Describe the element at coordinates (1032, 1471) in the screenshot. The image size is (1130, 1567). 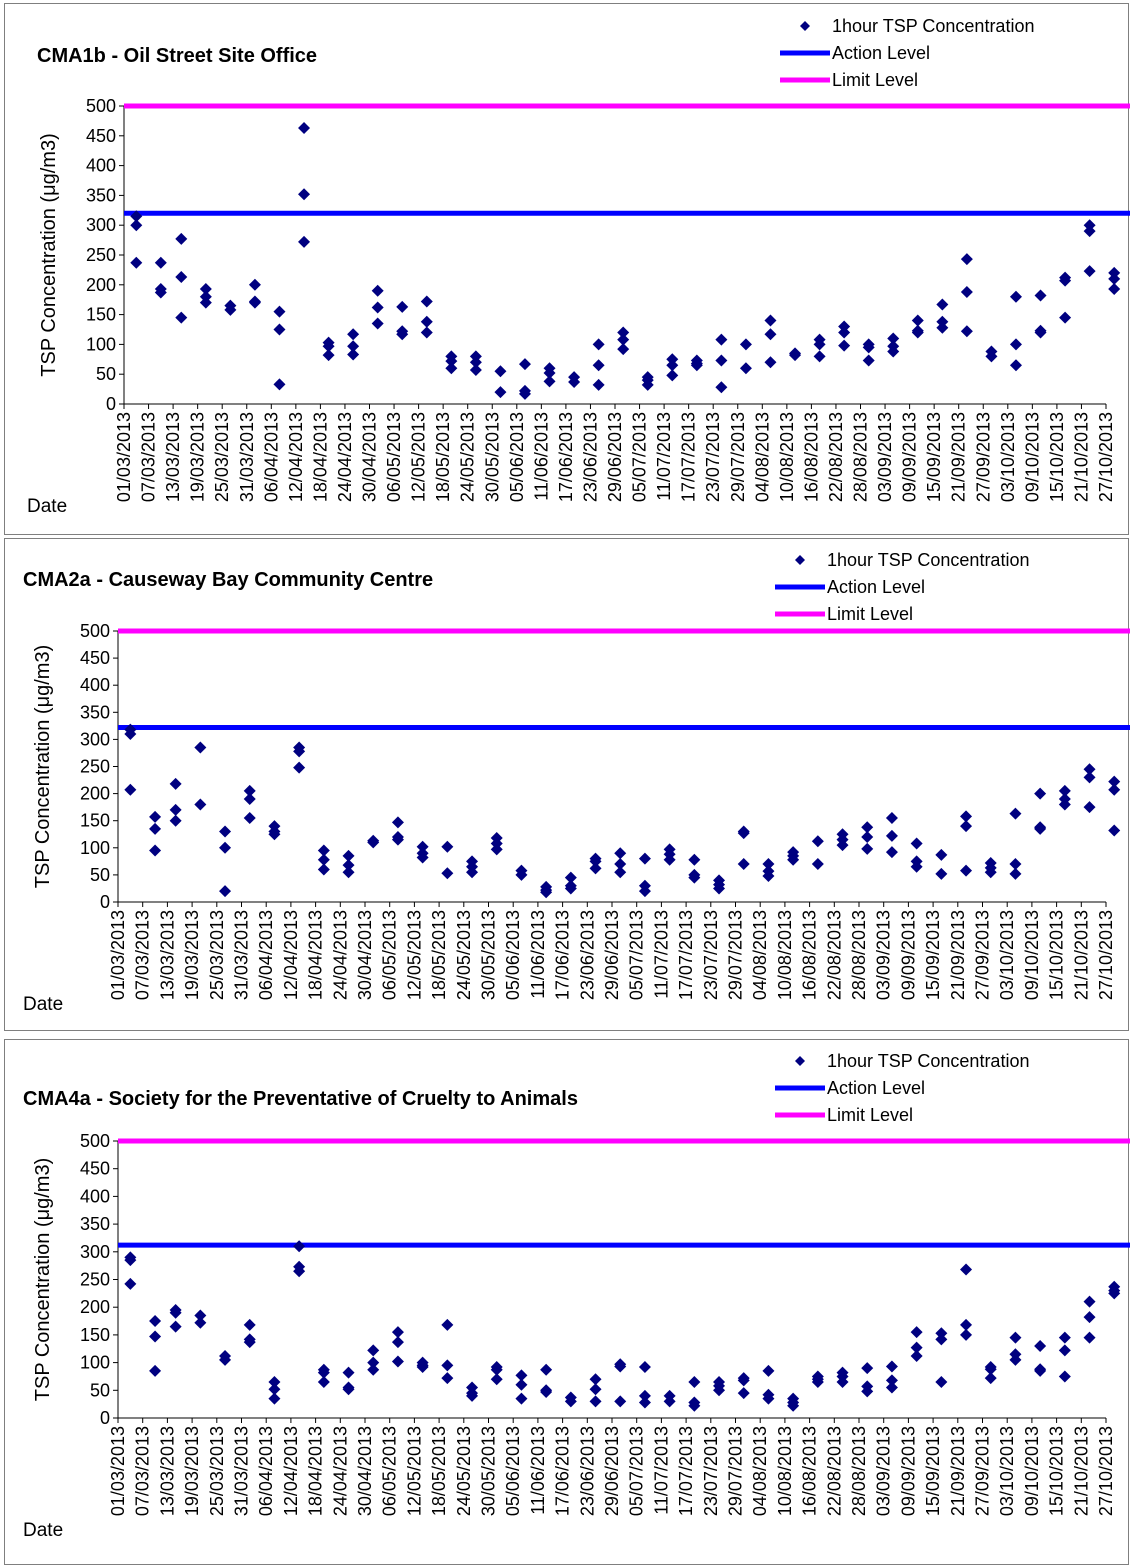
I see `x-tick-label: 09/10/2013` at that location.